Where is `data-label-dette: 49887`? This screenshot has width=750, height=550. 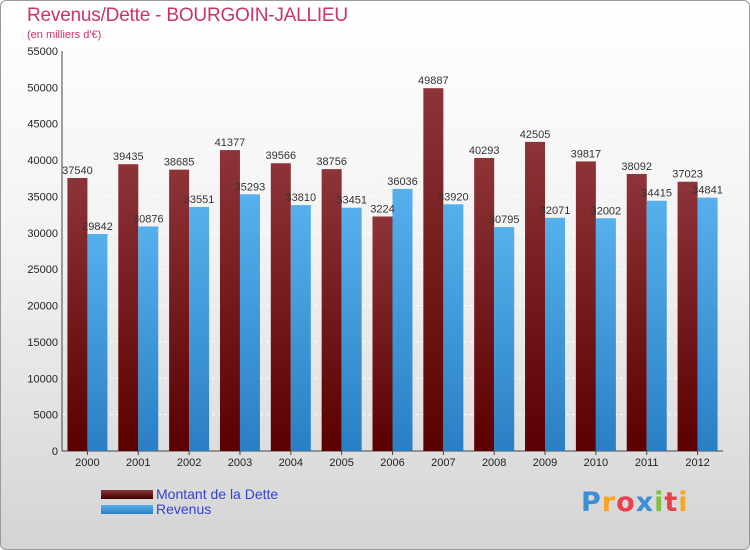
data-label-dette: 49887 is located at coordinates (433, 81).